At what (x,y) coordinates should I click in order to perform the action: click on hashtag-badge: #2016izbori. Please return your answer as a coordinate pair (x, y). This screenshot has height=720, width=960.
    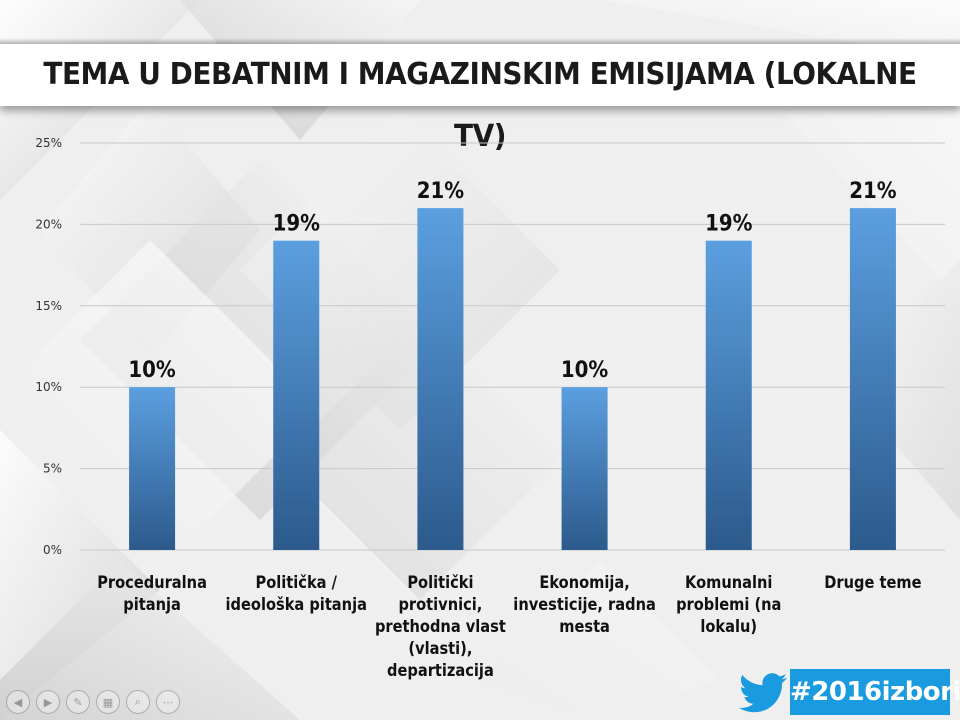
    Looking at the image, I should click on (875, 692).